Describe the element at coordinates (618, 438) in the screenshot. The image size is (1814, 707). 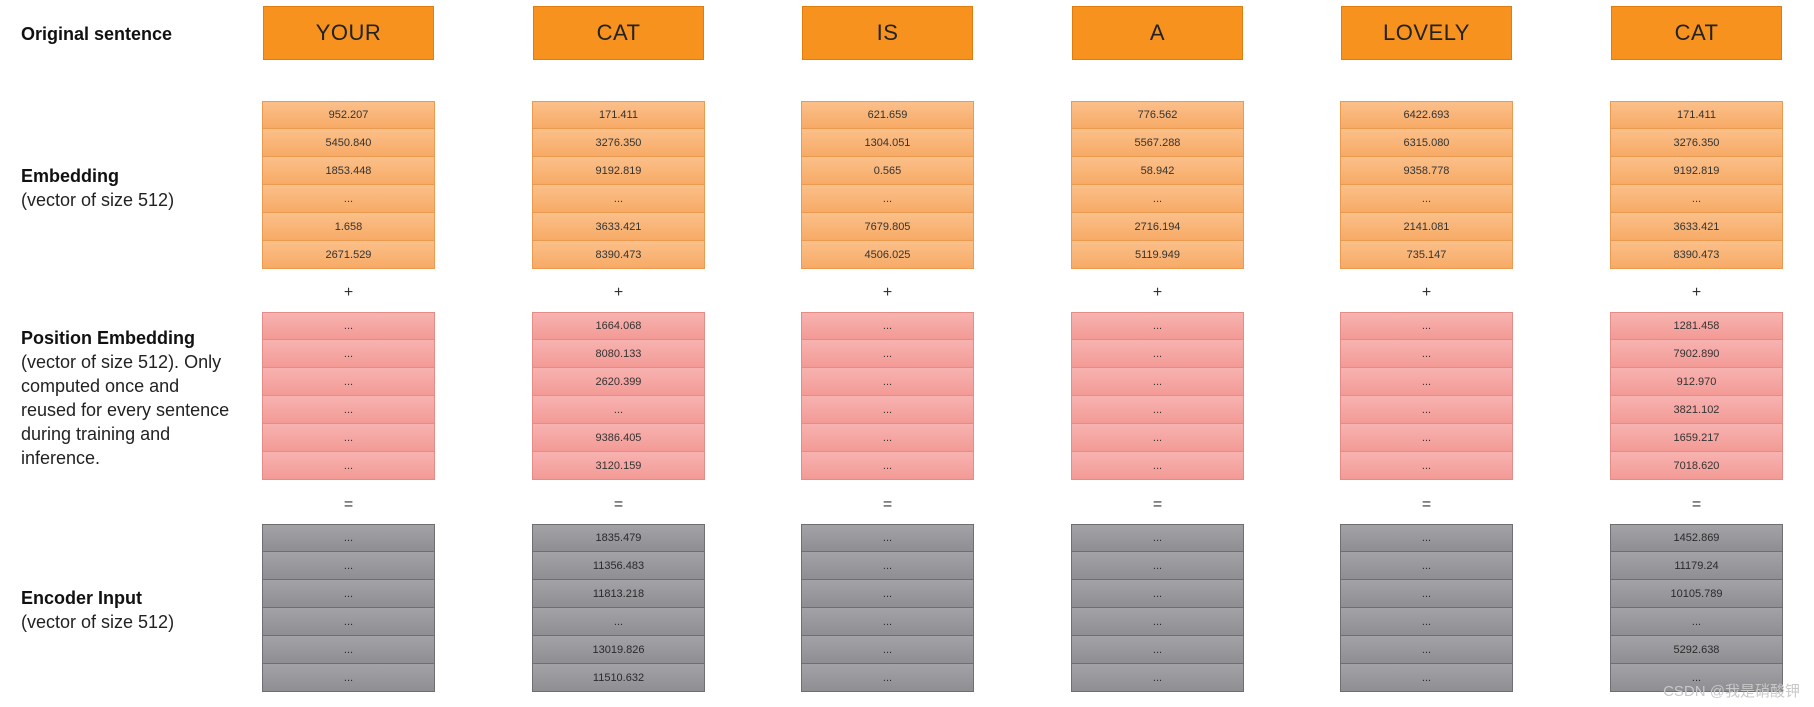
I see `vector-cell: 9386.405` at that location.